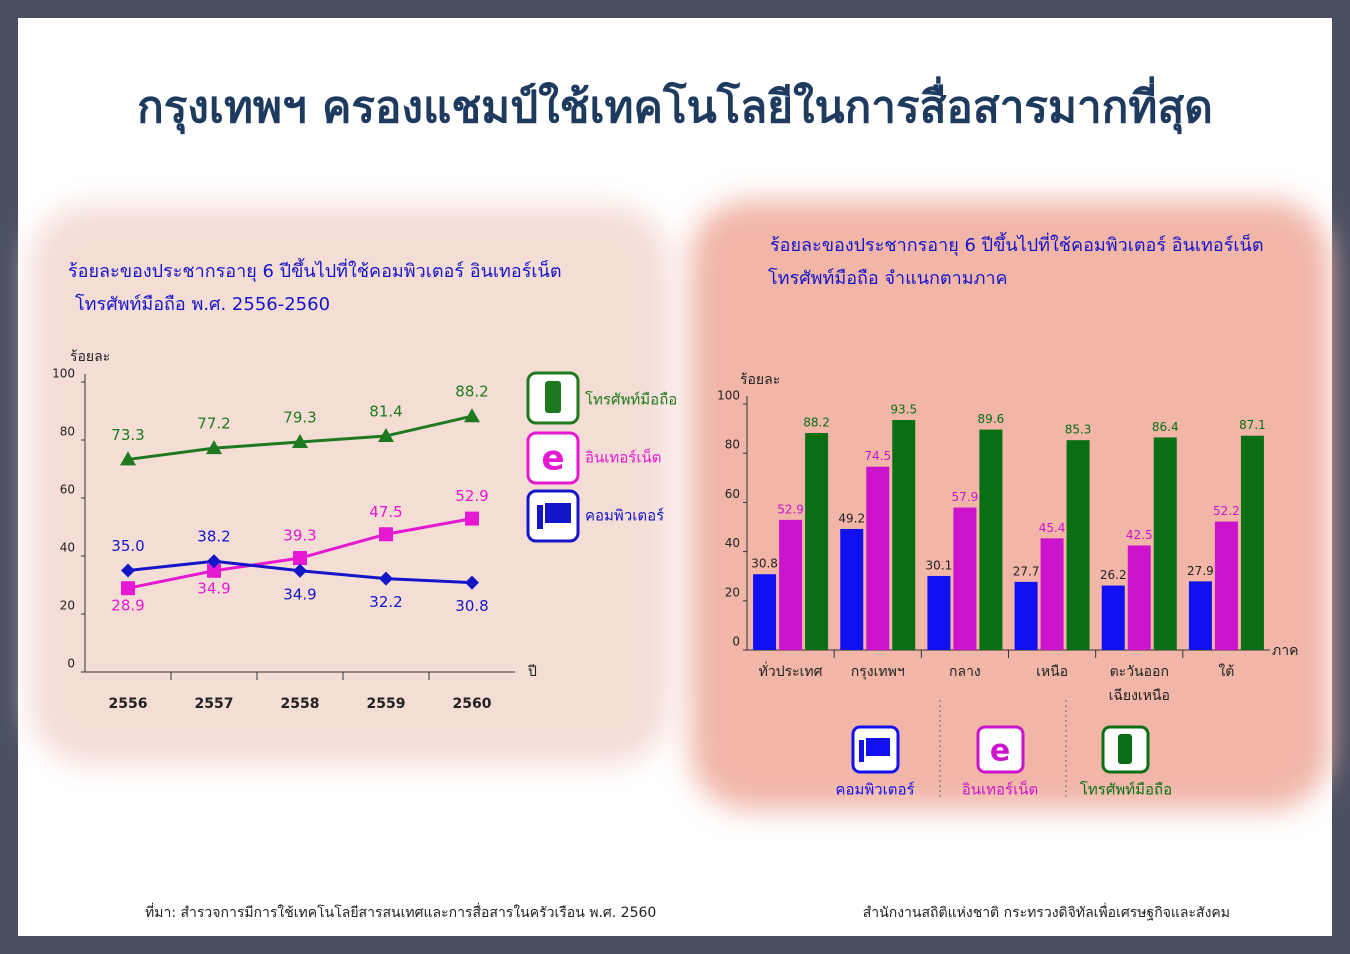 The width and height of the screenshot is (1350, 954). What do you see at coordinates (1285, 651) in the screenshot?
I see `x-axis-label: ภาค` at bounding box center [1285, 651].